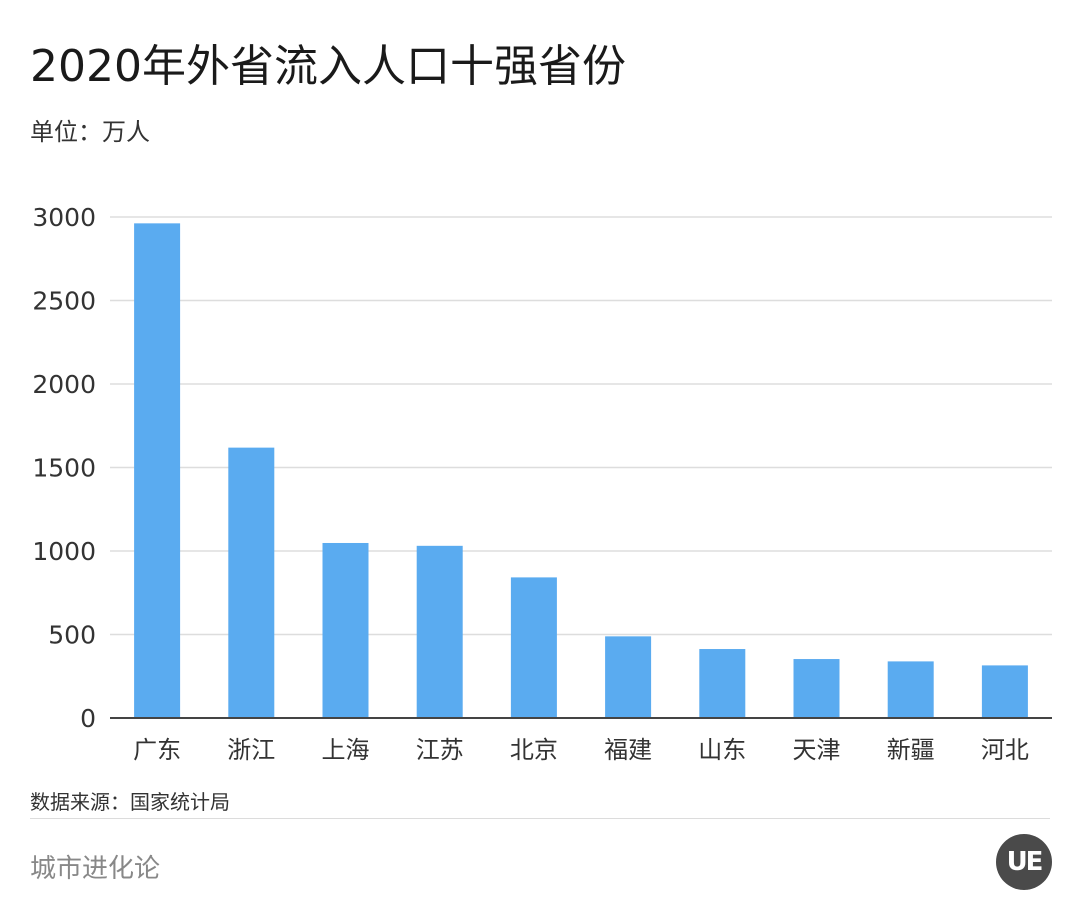  What do you see at coordinates (72, 635) in the screenshot?
I see `y-tick-label: 500` at bounding box center [72, 635].